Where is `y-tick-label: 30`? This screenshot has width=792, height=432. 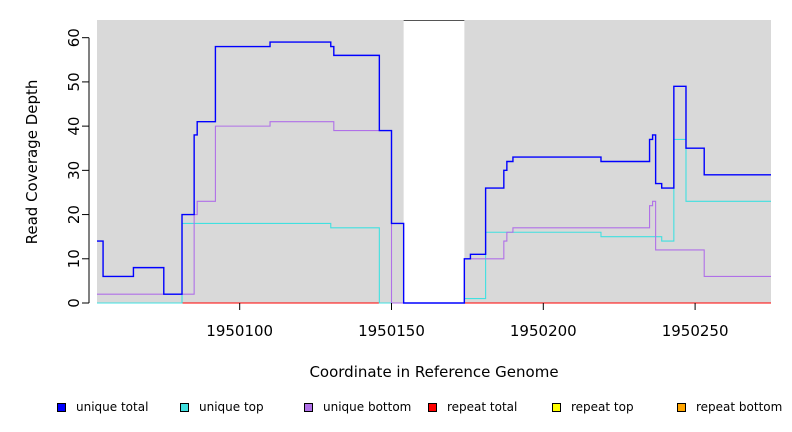 y-tick-label: 30 is located at coordinates (74, 170).